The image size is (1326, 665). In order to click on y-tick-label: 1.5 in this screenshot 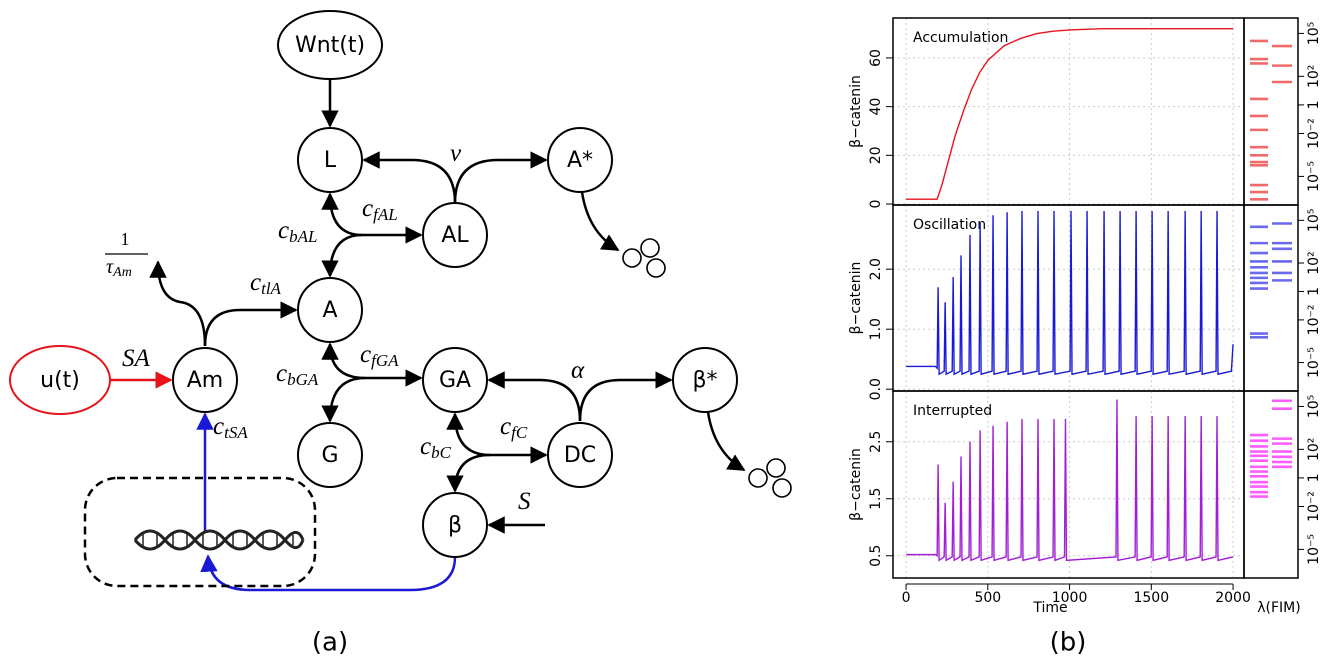, I will do `click(876, 499)`.